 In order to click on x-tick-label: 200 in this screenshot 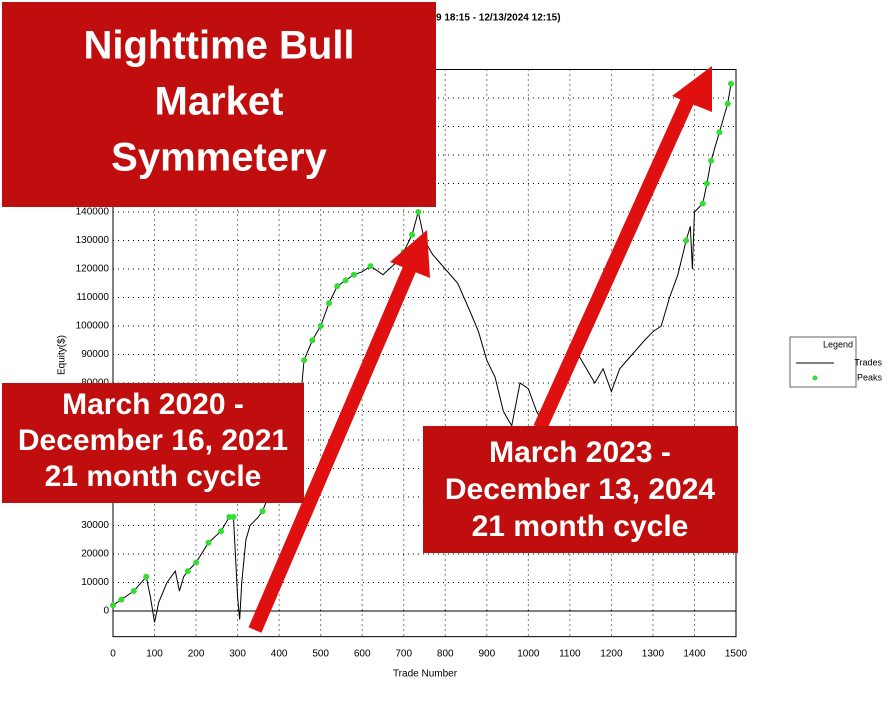, I will do `click(196, 653)`.